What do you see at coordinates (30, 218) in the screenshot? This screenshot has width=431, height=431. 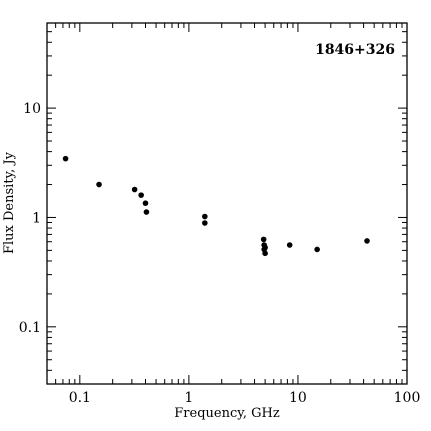 I see `y-tick-labels: 0.1 1 10` at bounding box center [30, 218].